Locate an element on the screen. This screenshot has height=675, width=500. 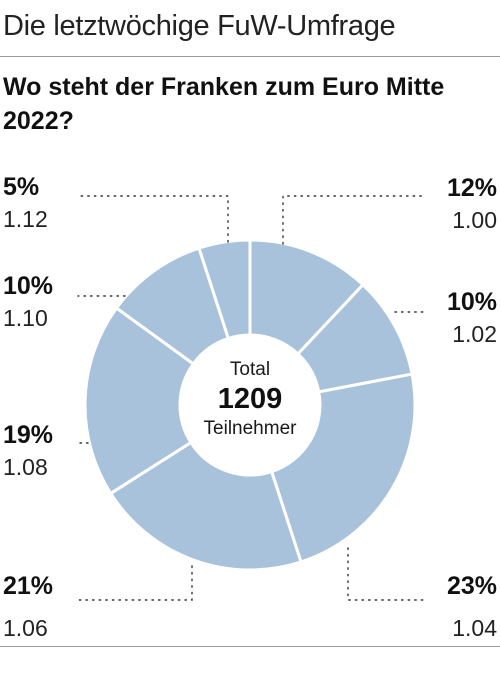
donut-hole is located at coordinates (250, 405).